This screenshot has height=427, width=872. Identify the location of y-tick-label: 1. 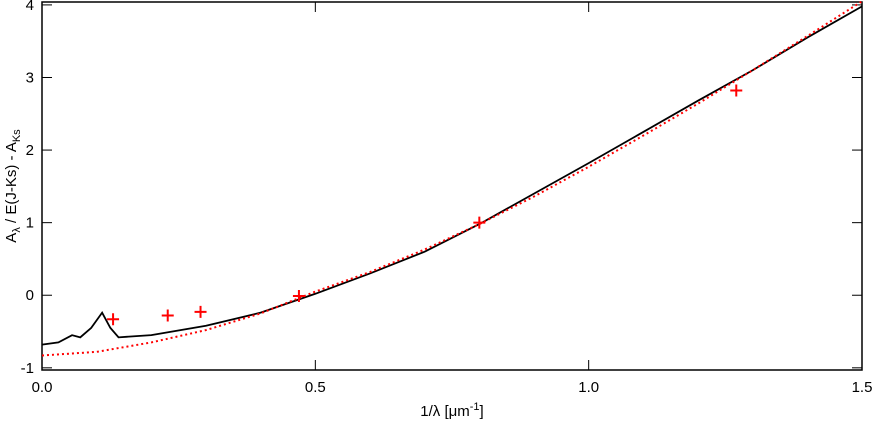
(30, 223).